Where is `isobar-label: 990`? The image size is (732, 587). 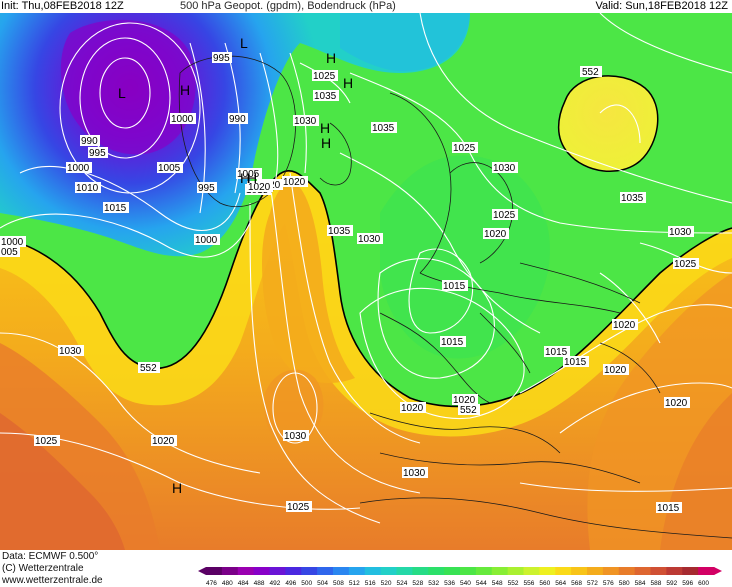
isobar-label: 990 is located at coordinates (89, 141).